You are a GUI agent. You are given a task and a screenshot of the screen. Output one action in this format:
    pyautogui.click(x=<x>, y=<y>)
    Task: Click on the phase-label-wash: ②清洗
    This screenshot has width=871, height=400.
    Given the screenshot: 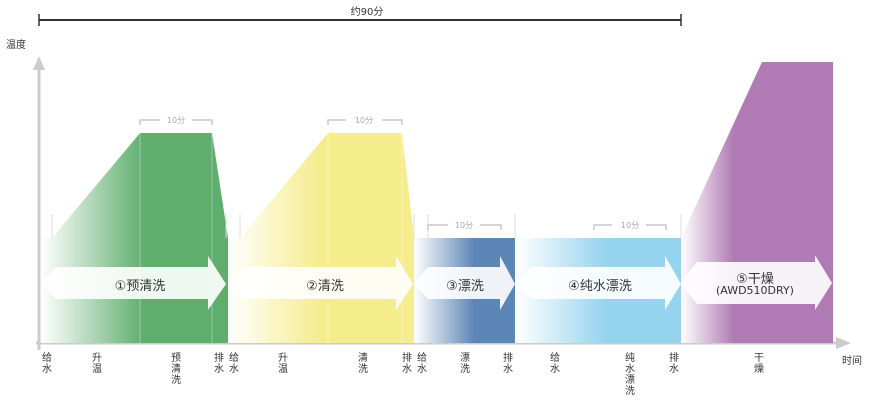 What is the action you would take?
    pyautogui.click(x=325, y=286)
    